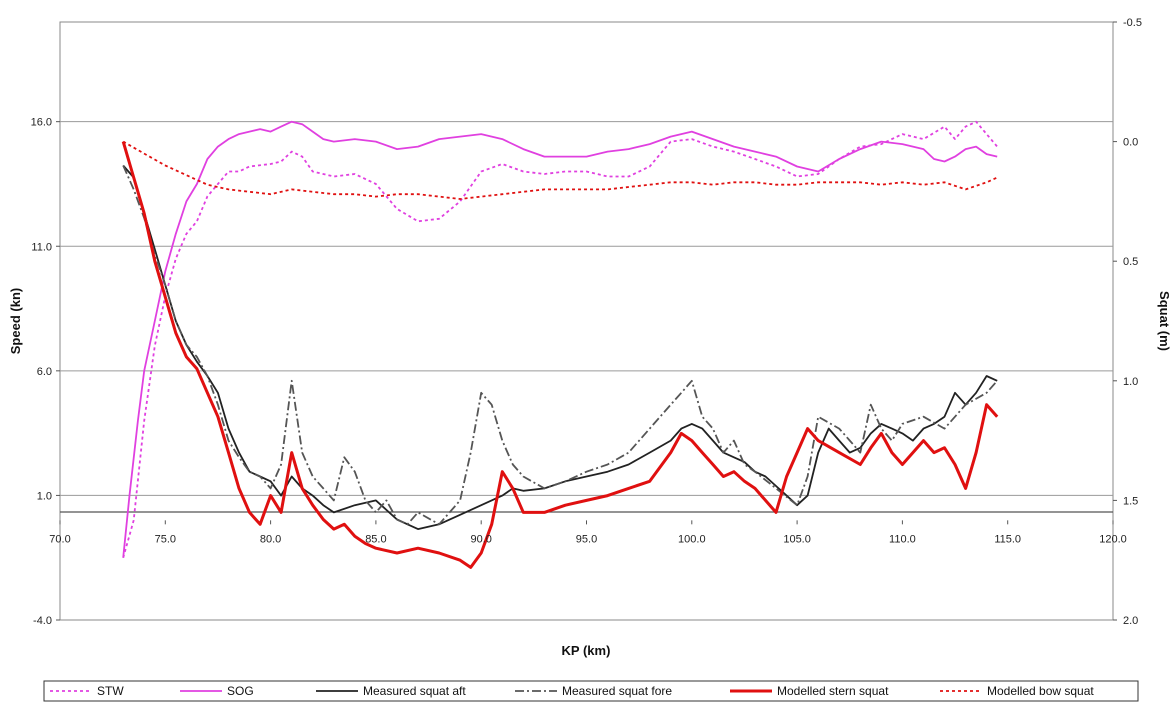 Image resolution: width=1174 pixels, height=704 pixels. Describe the element at coordinates (41, 123) in the screenshot. I see `y-tick-label: 16.0` at that location.